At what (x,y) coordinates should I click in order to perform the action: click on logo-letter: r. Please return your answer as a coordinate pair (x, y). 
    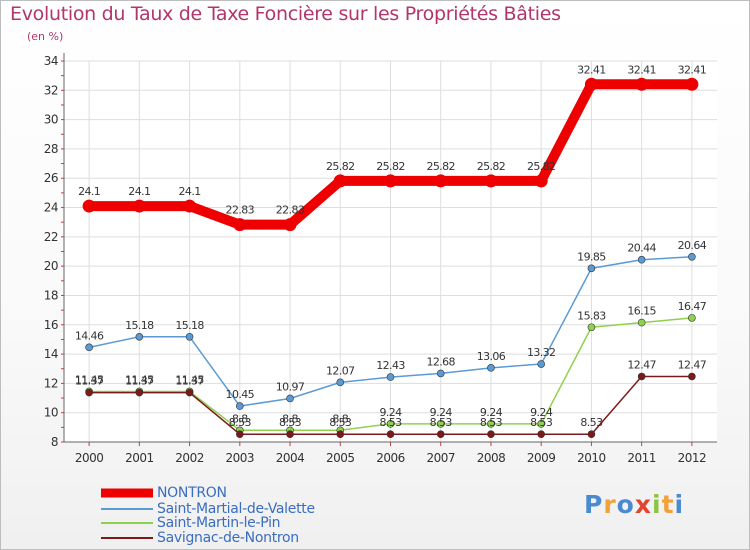
    Looking at the image, I should click on (610, 504).